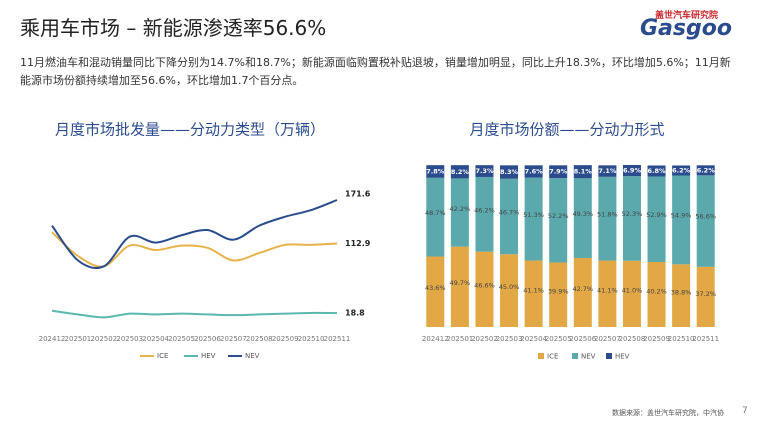 The width and height of the screenshot is (760, 428). What do you see at coordinates (509, 172) in the screenshot?
I see `data-label: 8.3%` at bounding box center [509, 172].